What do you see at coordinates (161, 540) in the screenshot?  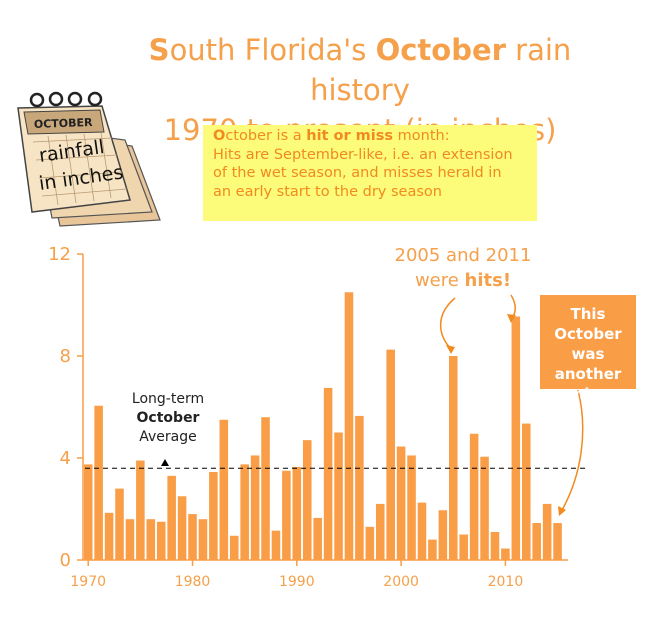 I see `bar-1977` at bounding box center [161, 540].